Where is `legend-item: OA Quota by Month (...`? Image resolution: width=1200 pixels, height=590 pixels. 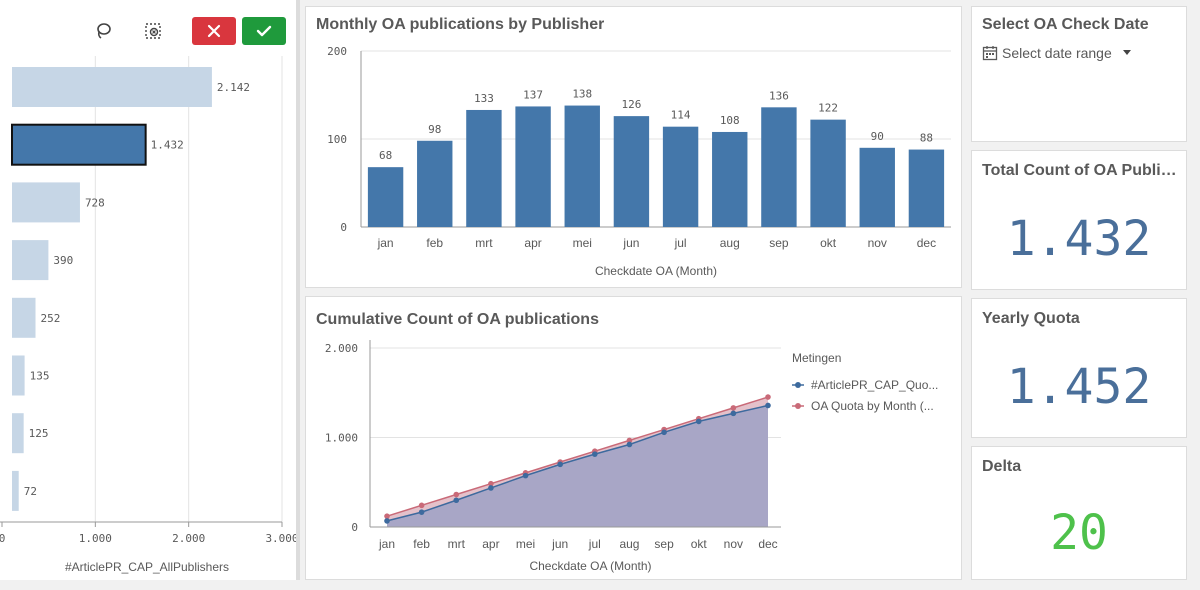 legend-item: OA Quota by Month (... is located at coordinates (872, 406).